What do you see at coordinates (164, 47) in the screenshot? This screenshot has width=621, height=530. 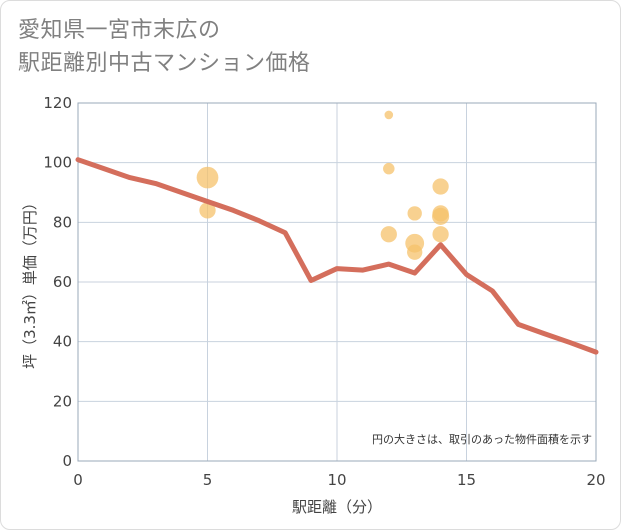 I see `chart-title: 愛知県一宮市末広の 駅距離別中古マンション価格` at bounding box center [164, 47].